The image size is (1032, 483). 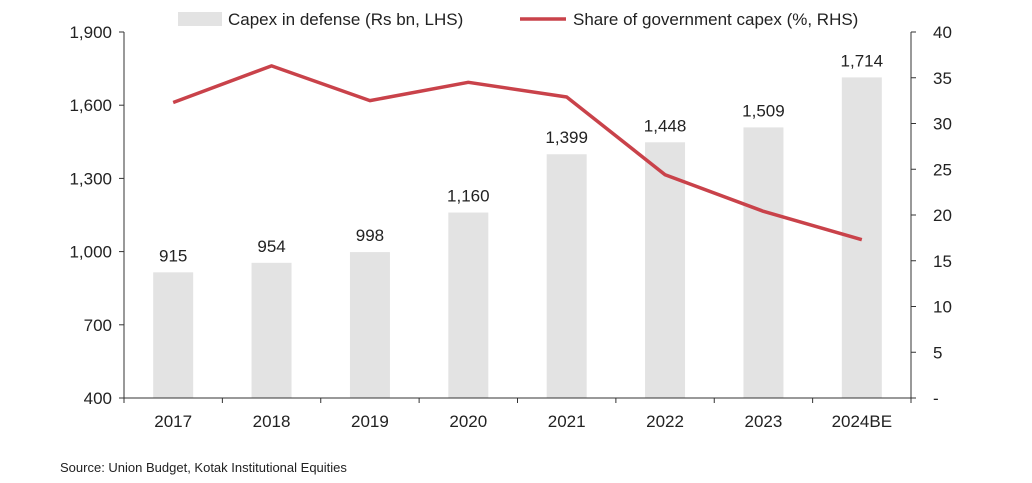 I want to click on left-tick-label: 1,900, so click(x=90, y=32).